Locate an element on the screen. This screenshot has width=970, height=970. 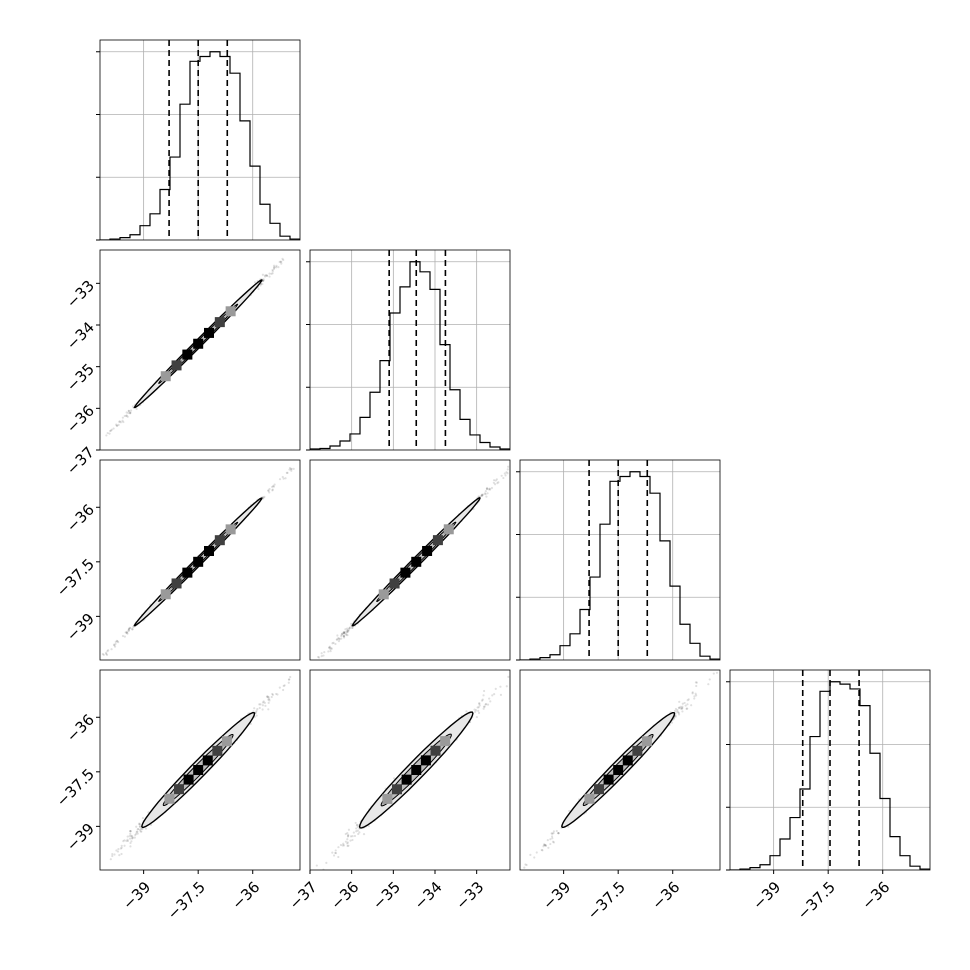
x-tick-label: −39 is located at coordinates (136, 895).